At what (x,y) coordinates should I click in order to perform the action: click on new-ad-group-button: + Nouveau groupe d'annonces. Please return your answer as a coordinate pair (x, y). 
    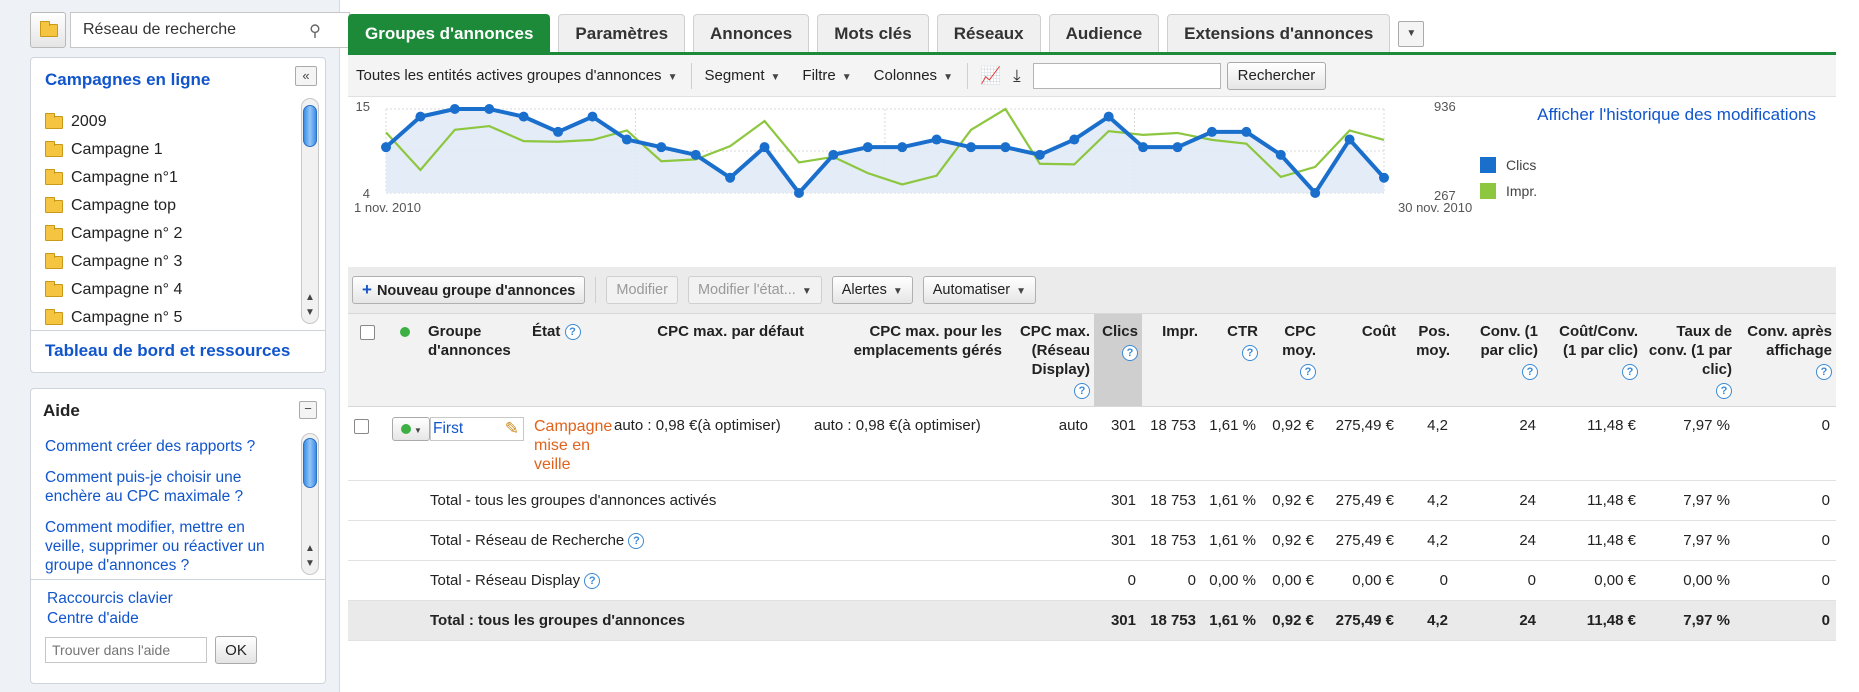
    Looking at the image, I should click on (469, 290).